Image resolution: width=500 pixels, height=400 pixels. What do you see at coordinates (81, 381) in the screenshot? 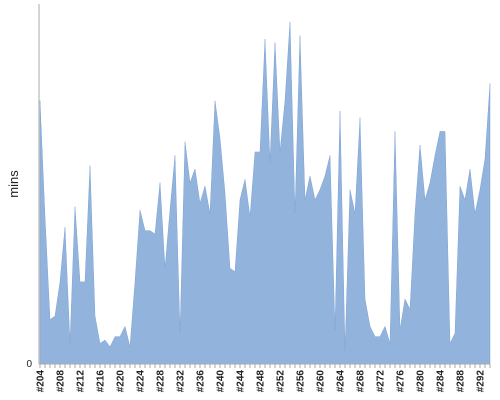
I see `x-tick-label: #212` at bounding box center [81, 381].